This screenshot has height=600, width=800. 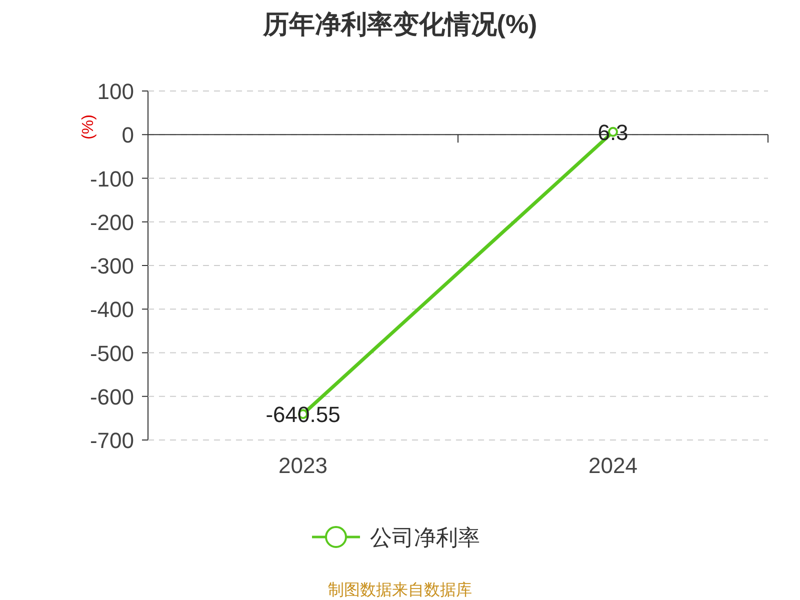 I want to click on y-tick-label: -500, so click(x=112, y=353).